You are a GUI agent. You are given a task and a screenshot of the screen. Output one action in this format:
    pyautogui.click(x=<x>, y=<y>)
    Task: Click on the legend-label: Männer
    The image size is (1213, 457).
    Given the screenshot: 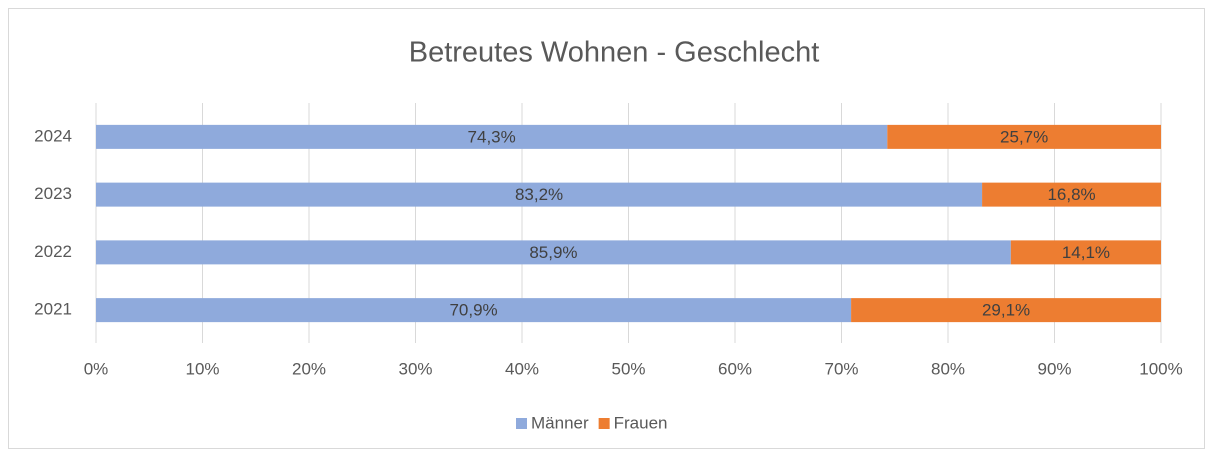 What is the action you would take?
    pyautogui.click(x=560, y=422)
    